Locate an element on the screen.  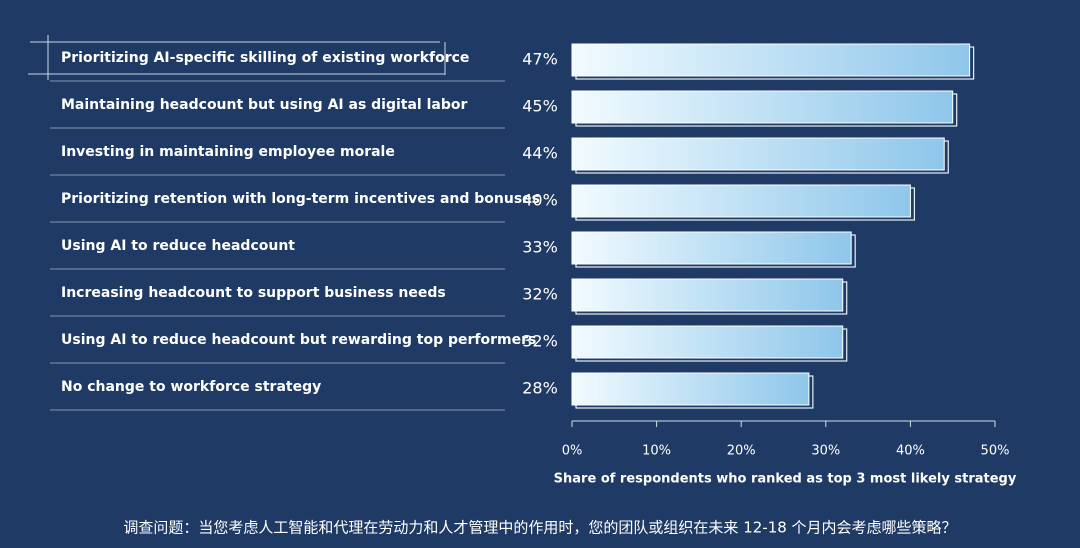
value-label: 44% is located at coordinates (540, 153).